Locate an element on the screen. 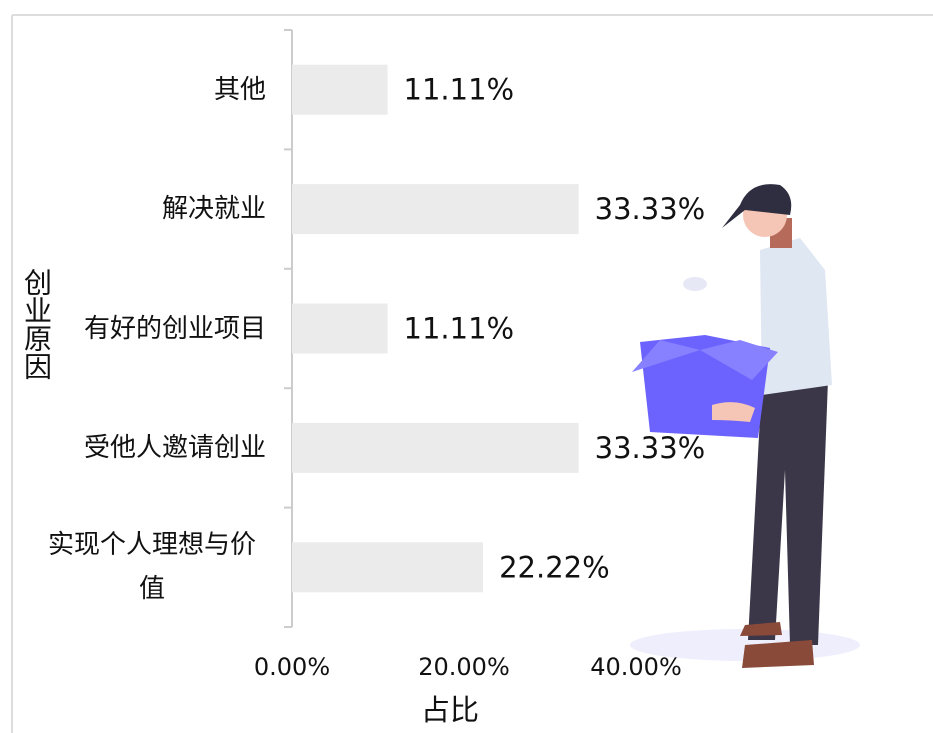  x-tick-label: 0.00% is located at coordinates (292, 667).